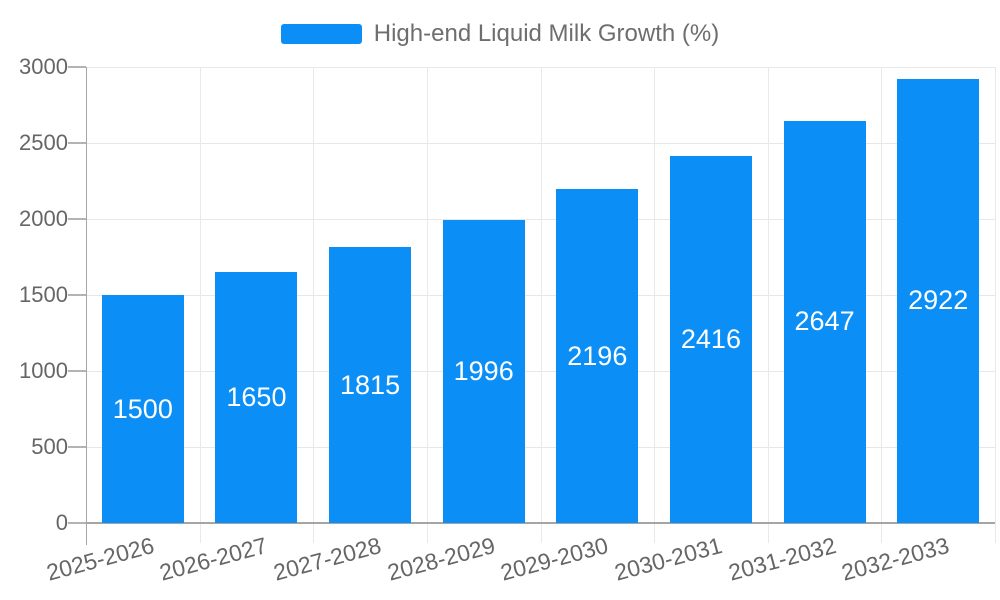 Image resolution: width=1000 pixels, height=600 pixels. I want to click on bar-value-label: 2196, so click(597, 355).